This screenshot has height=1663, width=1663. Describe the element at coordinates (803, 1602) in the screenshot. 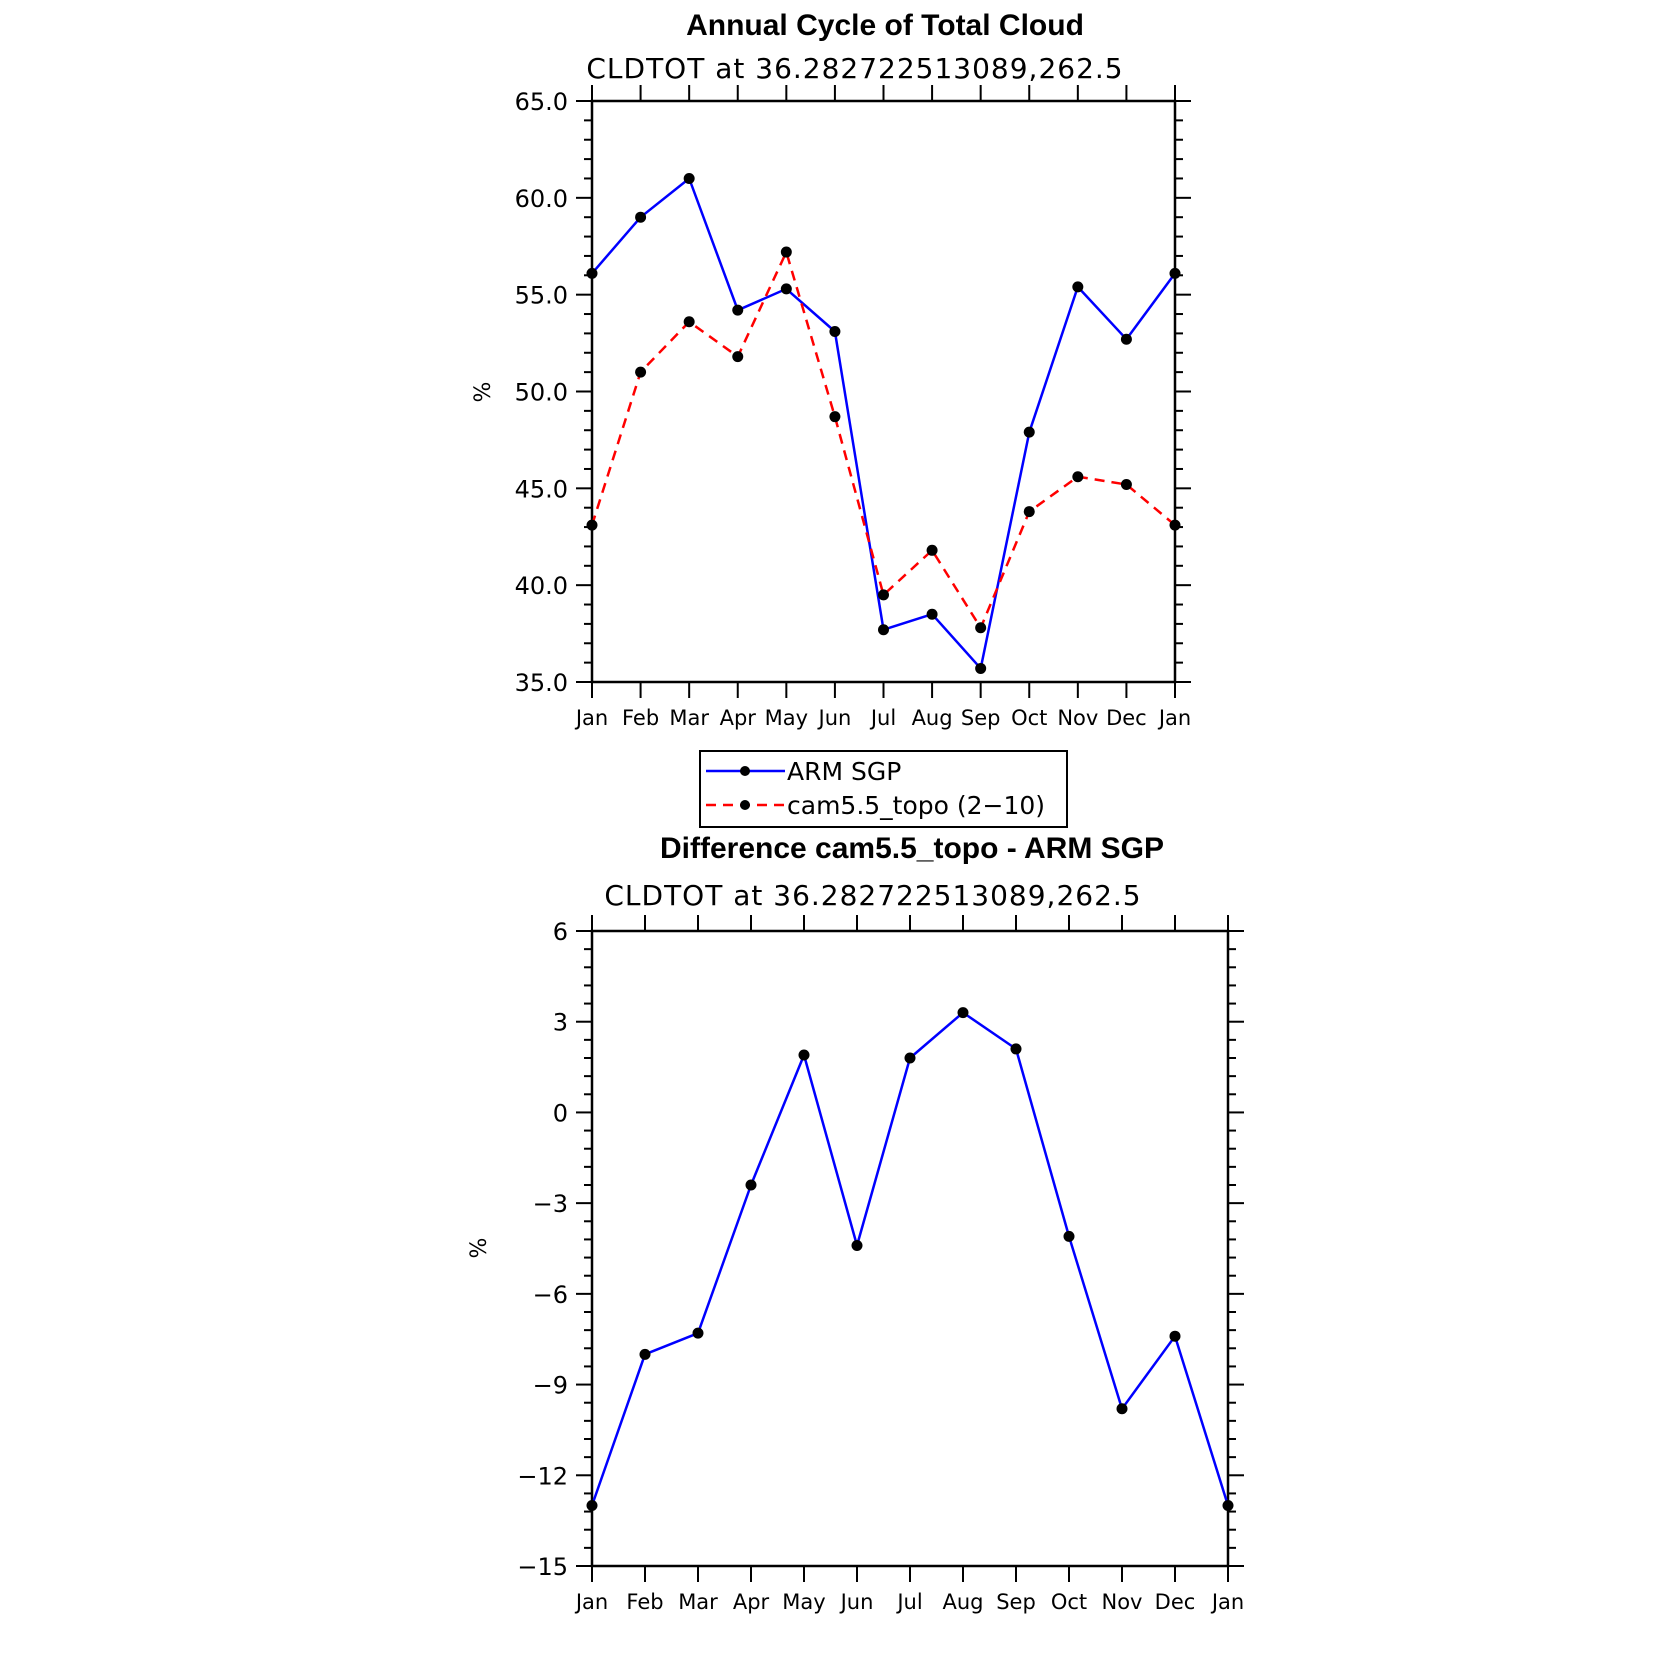

I see `bottom-chart-x-tick-label: May` at that location.